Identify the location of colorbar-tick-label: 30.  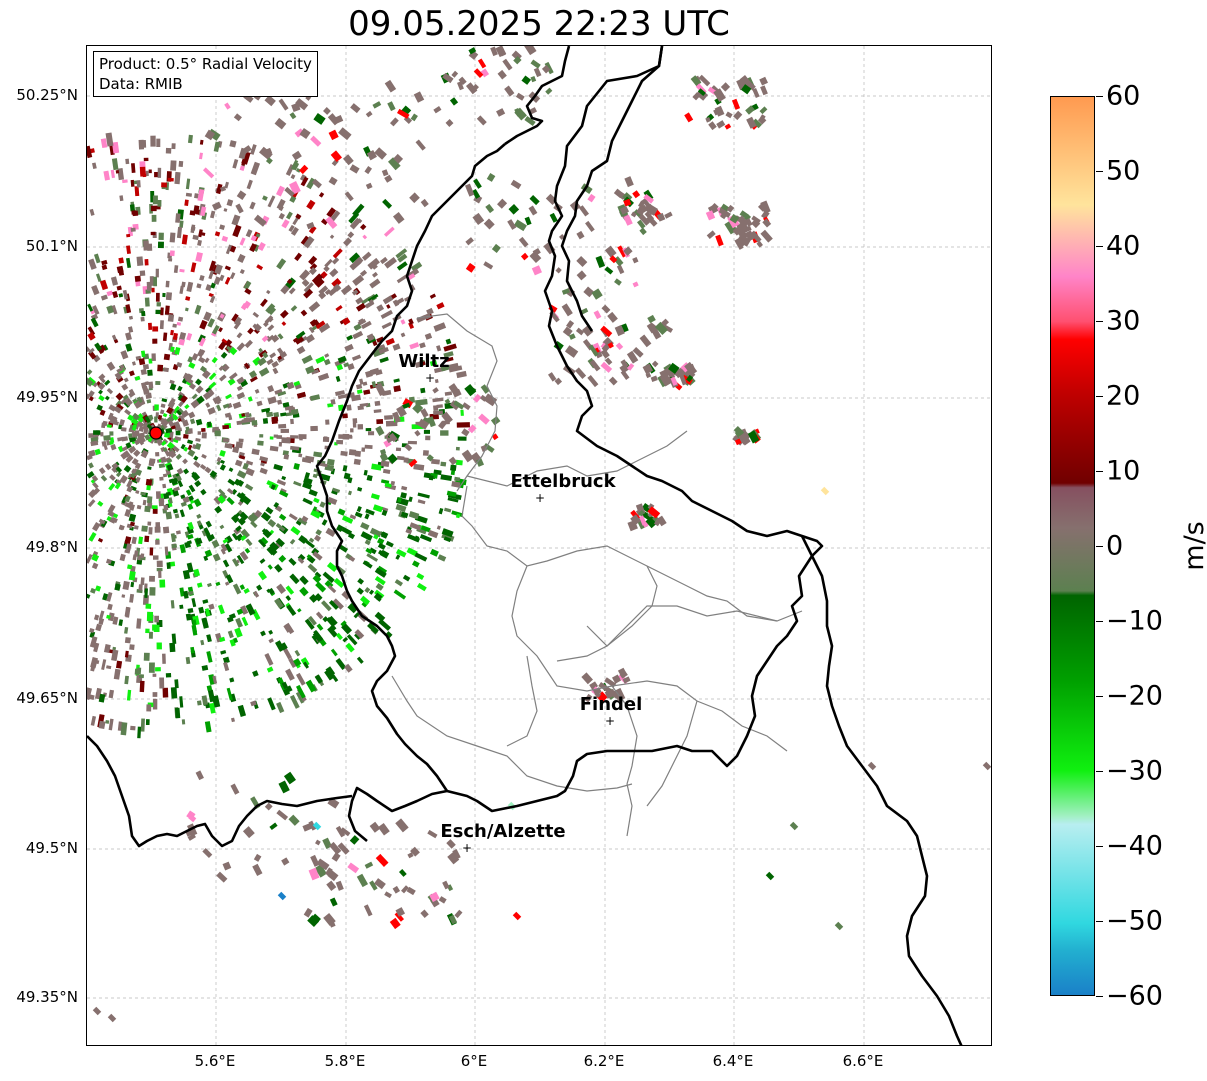
(1123, 321).